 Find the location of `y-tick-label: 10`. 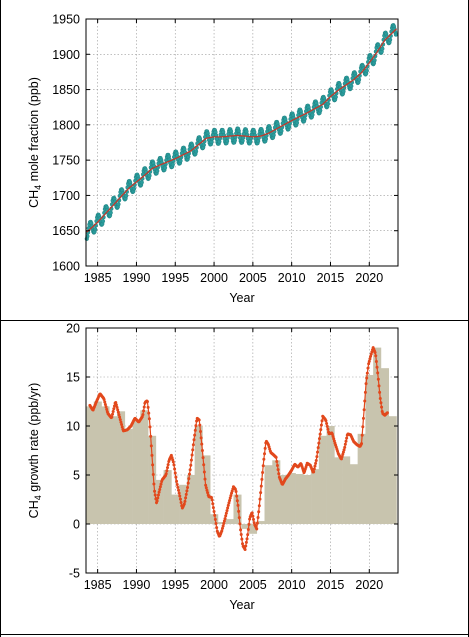

y-tick-label: 10 is located at coordinates (73, 427).